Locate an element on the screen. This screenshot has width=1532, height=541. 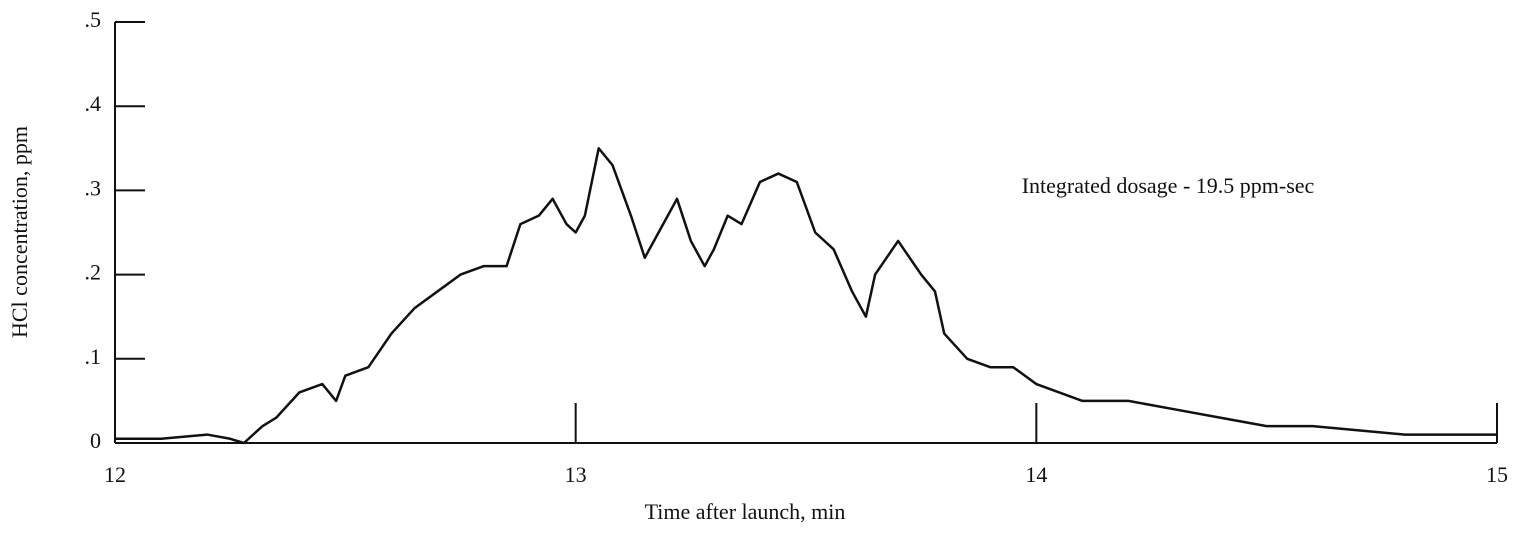
x-axis-label: Time after launch, min is located at coordinates (745, 511).